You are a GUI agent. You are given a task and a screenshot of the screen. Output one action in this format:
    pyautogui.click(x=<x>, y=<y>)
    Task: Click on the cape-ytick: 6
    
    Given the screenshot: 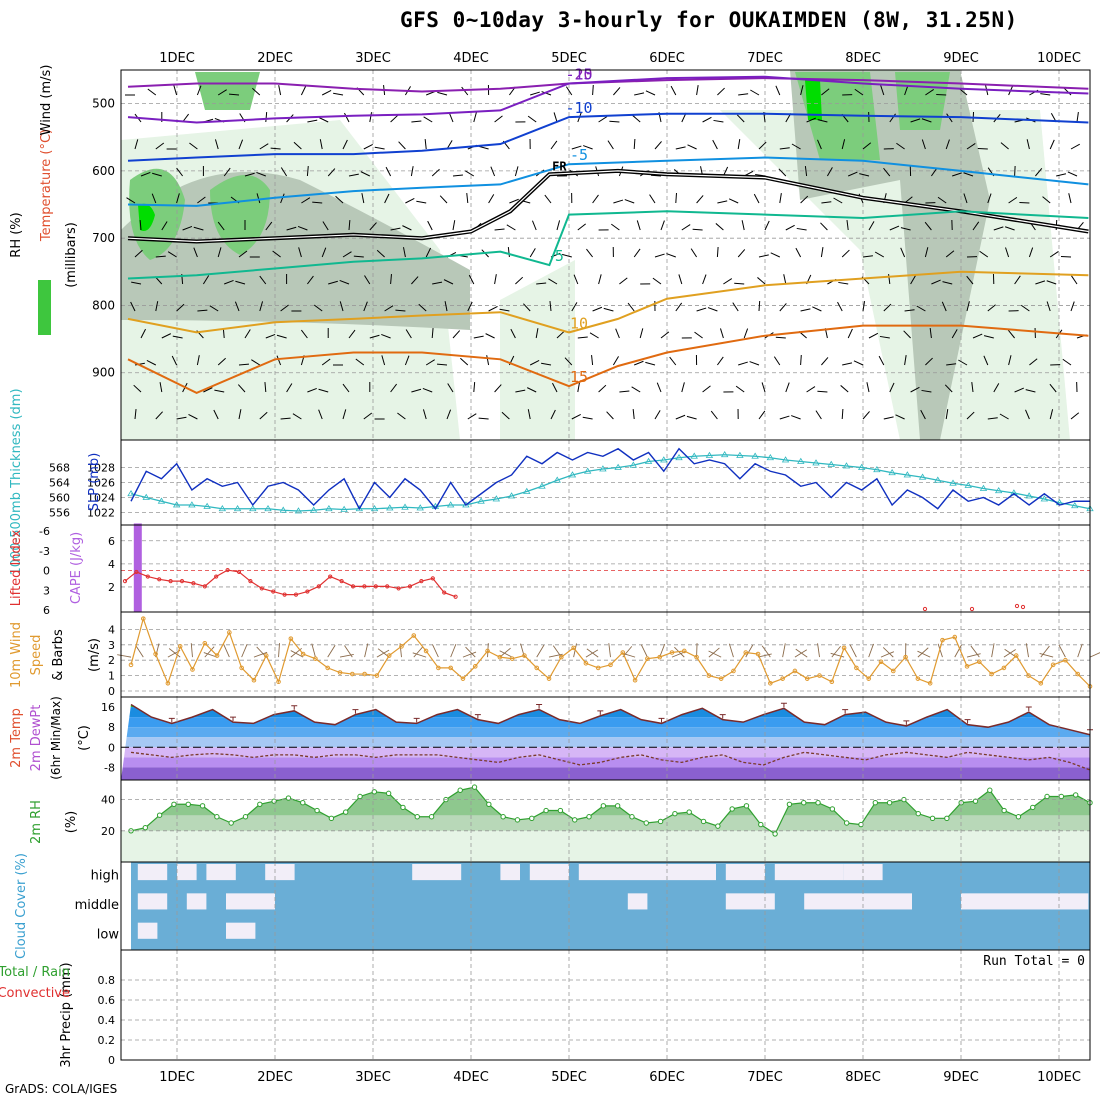 What is the action you would take?
    pyautogui.click(x=111, y=541)
    